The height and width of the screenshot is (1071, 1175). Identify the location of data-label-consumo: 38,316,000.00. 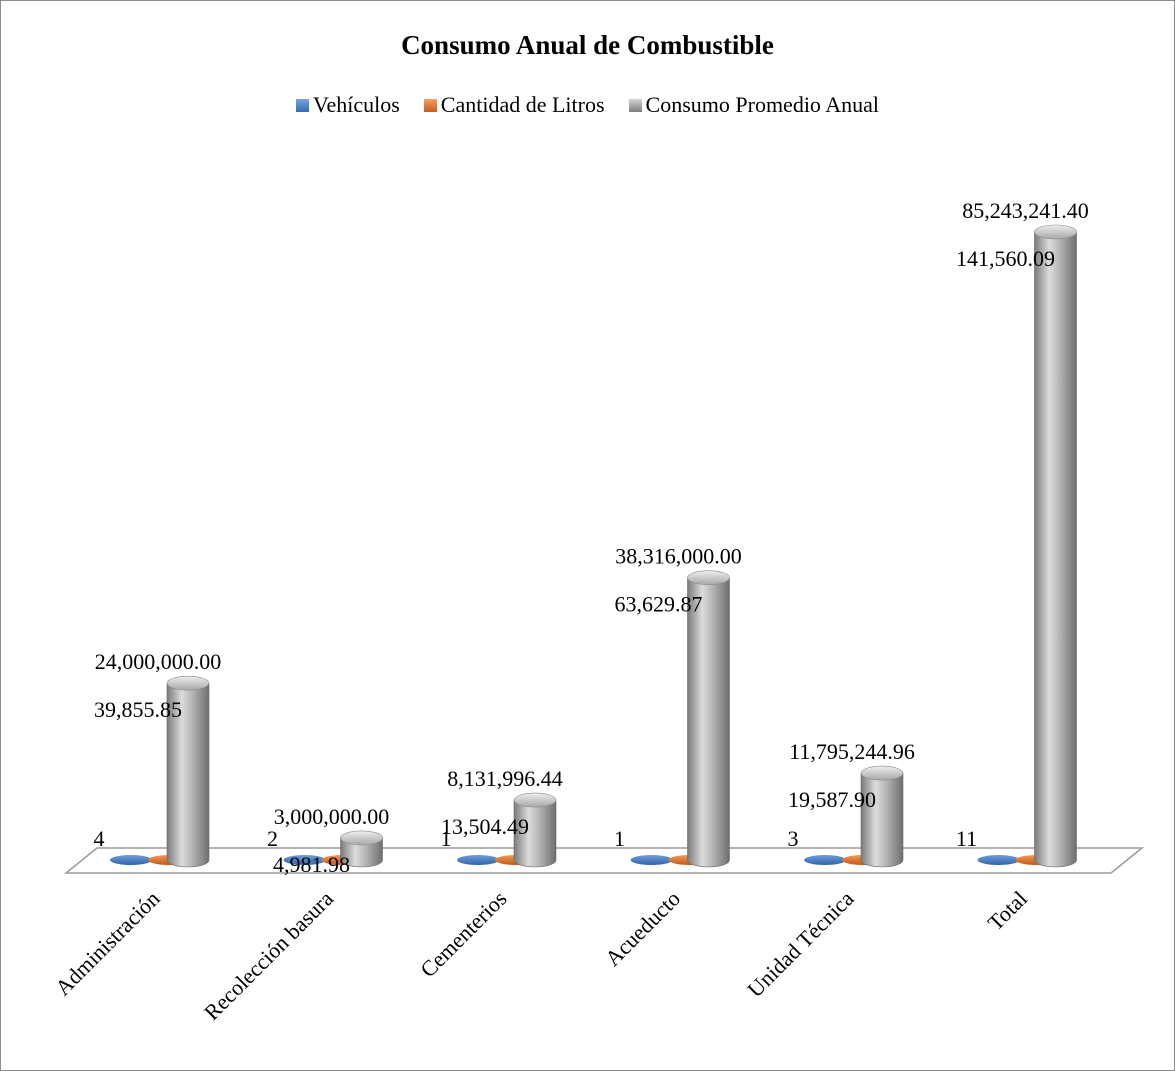
(678, 556).